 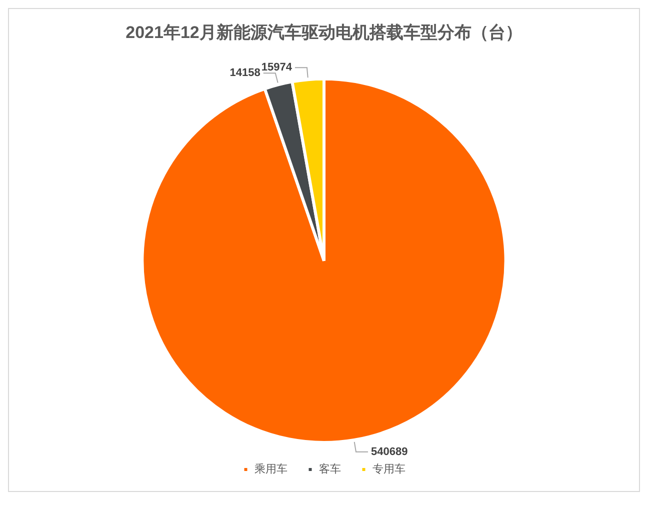 What do you see at coordinates (324, 32) in the screenshot?
I see `chart-title: 2021年12月新能源汽车驱动电机搭载车型分布（台）` at bounding box center [324, 32].